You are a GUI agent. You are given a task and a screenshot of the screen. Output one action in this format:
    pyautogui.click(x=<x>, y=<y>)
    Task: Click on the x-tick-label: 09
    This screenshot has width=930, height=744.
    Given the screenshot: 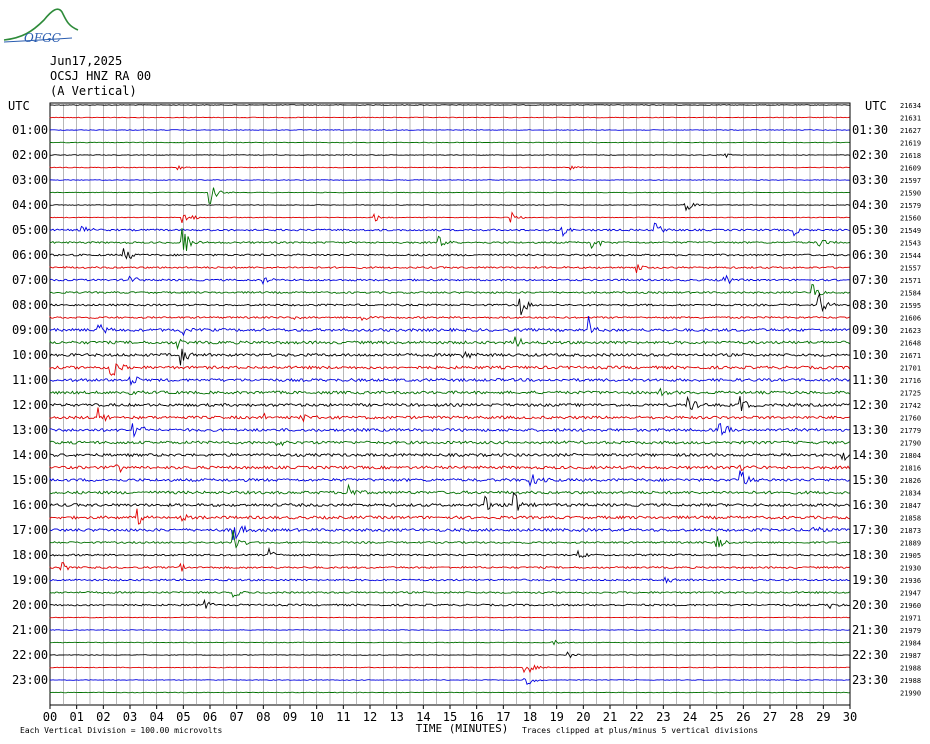 What is the action you would take?
    pyautogui.click(x=290, y=717)
    